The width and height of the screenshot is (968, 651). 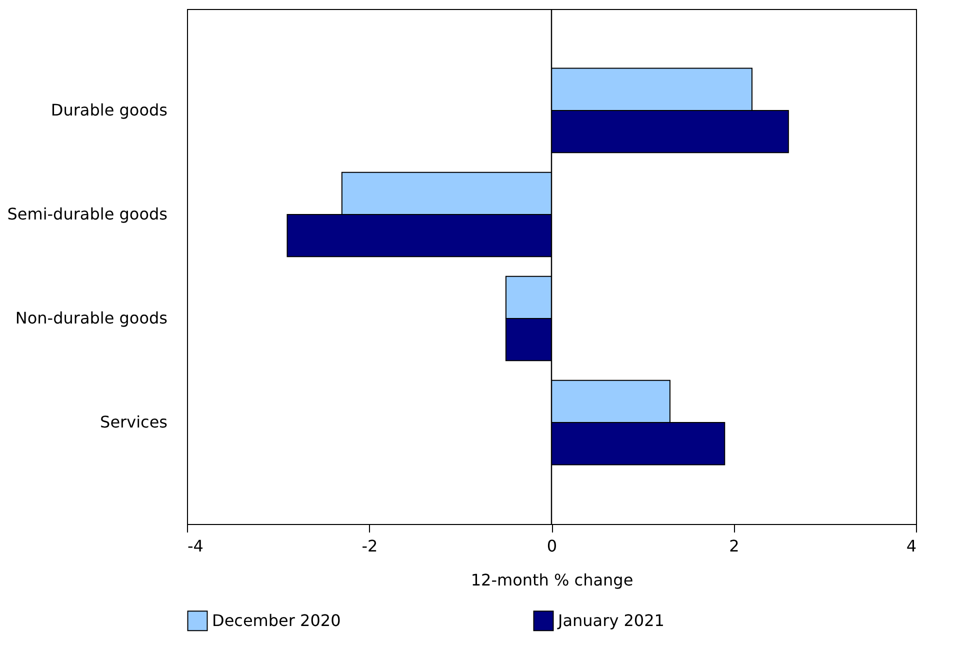 What do you see at coordinates (134, 422) in the screenshot?
I see `y-tick-label: Services` at bounding box center [134, 422].